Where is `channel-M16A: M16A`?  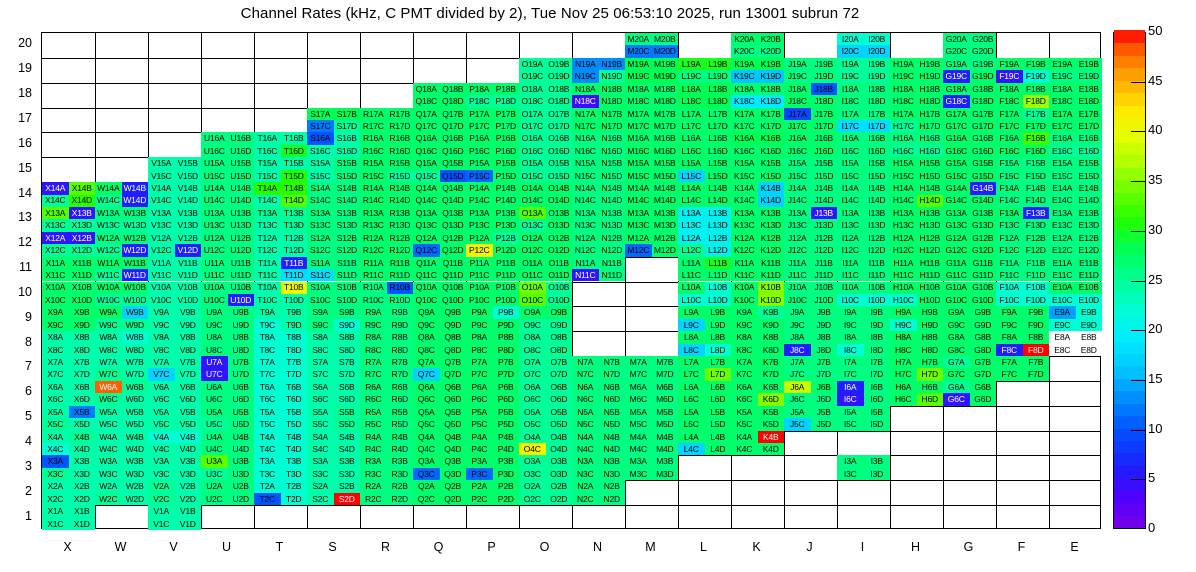
channel-M16A: M16A is located at coordinates (638, 138).